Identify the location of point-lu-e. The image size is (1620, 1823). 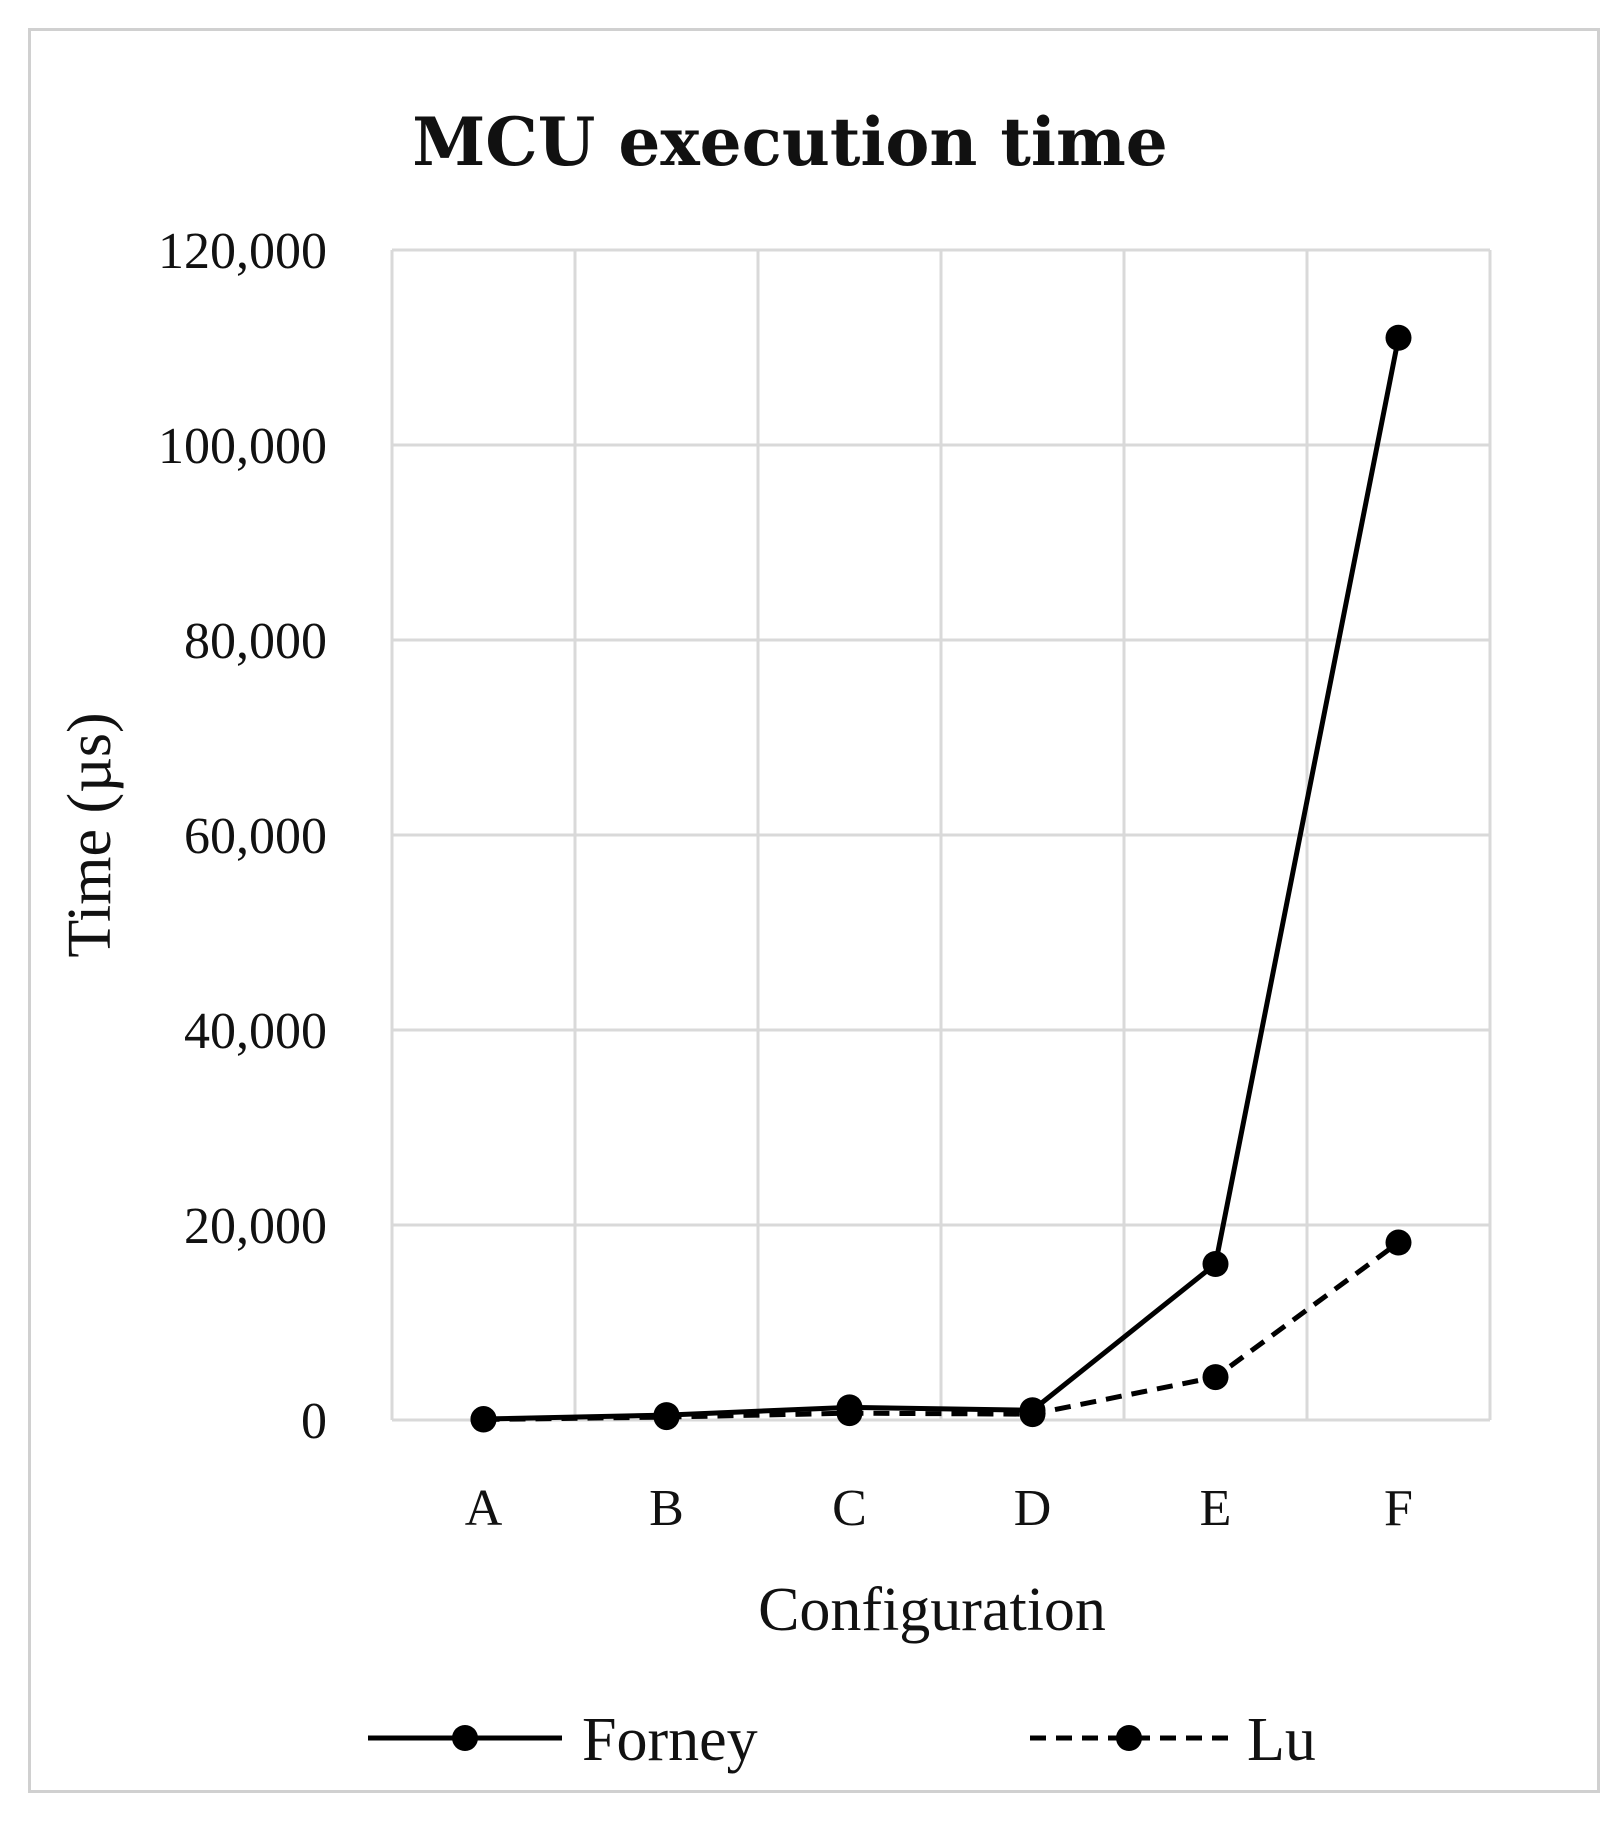
(1215, 1377).